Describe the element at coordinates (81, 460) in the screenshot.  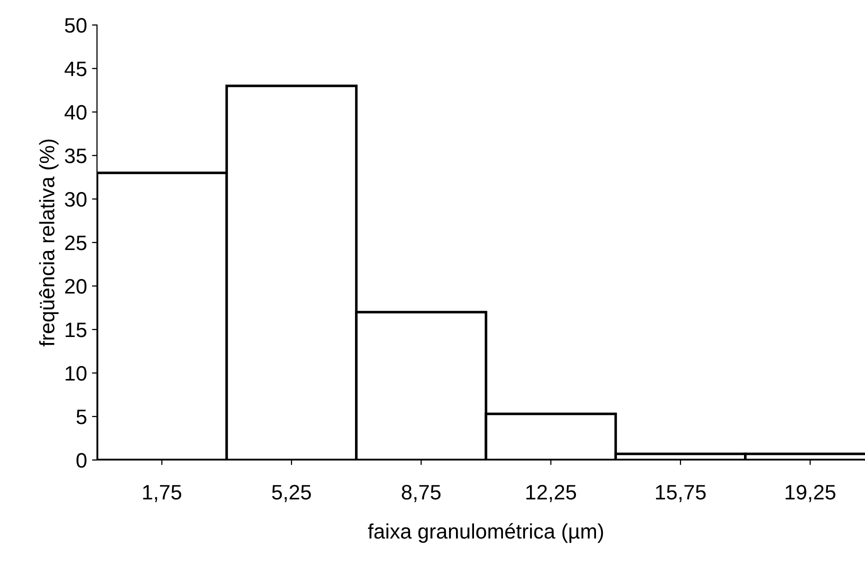
I see `y-tick-label: 0` at that location.